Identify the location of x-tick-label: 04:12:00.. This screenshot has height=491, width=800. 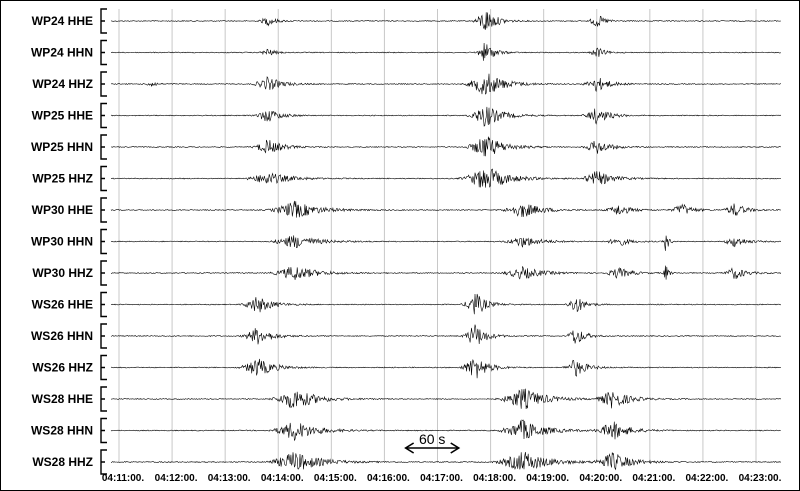
(176, 478).